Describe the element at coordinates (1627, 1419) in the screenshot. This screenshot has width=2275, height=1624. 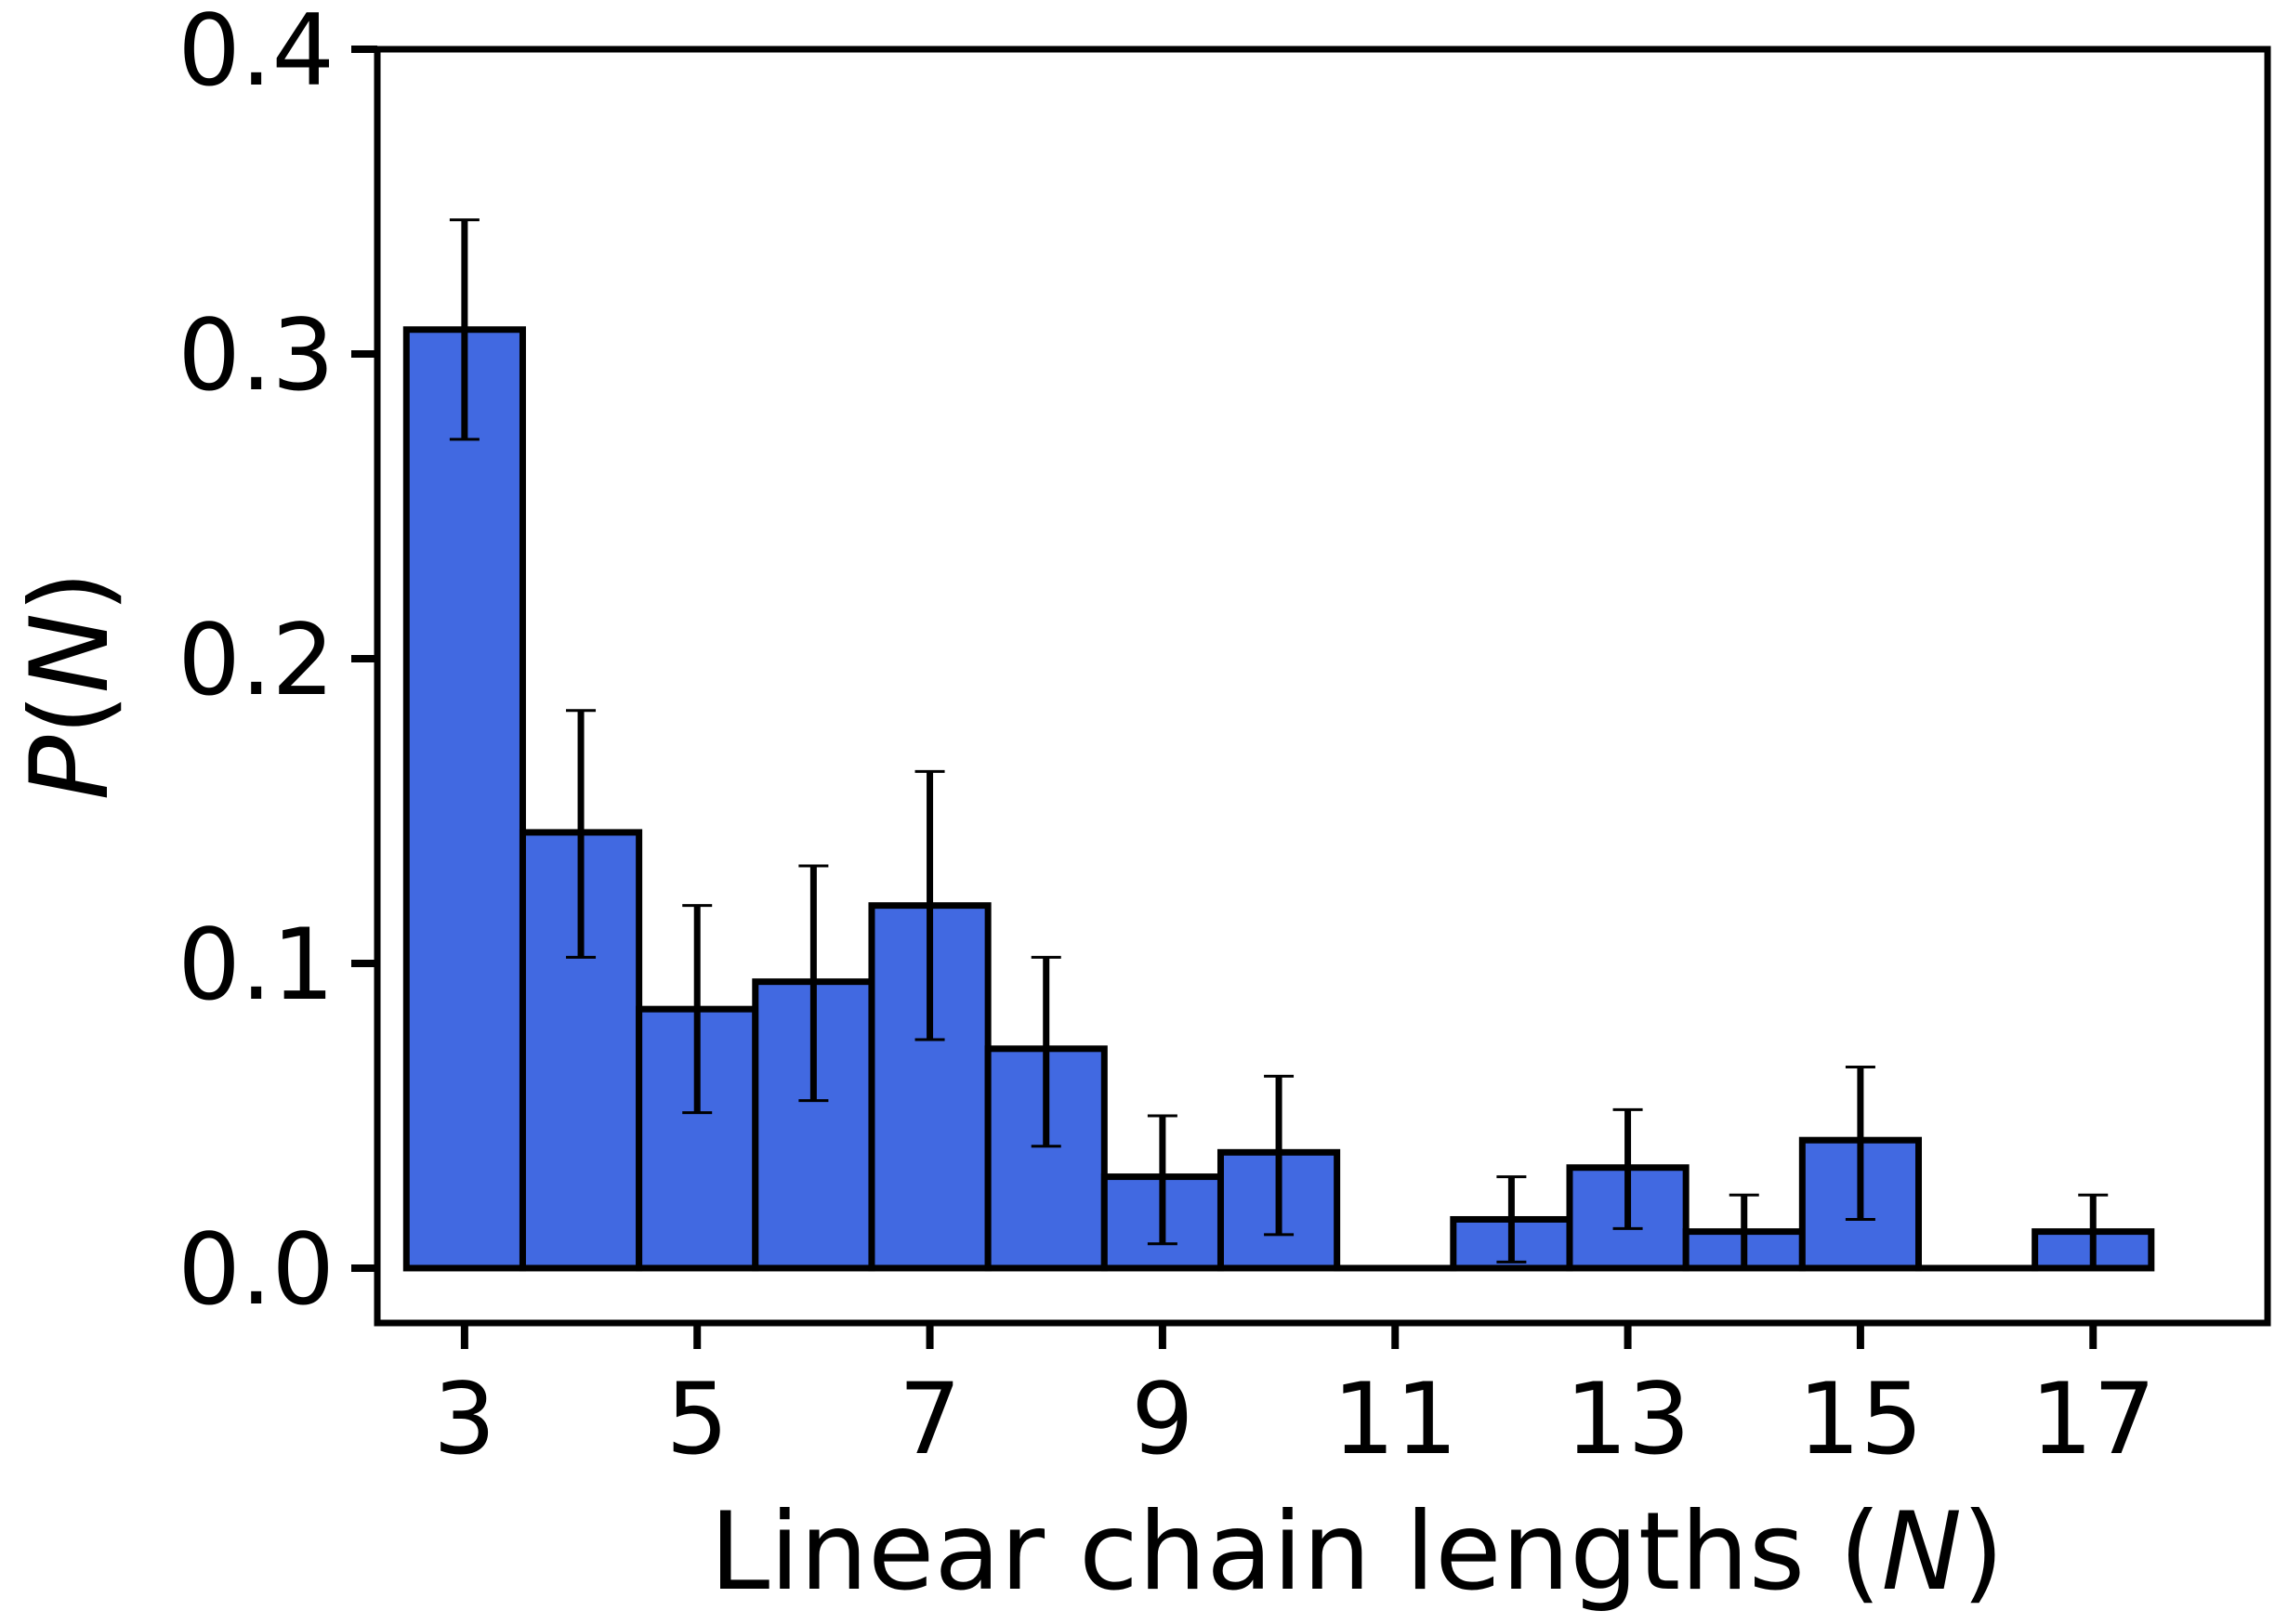
I see `x-tick-label: 13` at that location.